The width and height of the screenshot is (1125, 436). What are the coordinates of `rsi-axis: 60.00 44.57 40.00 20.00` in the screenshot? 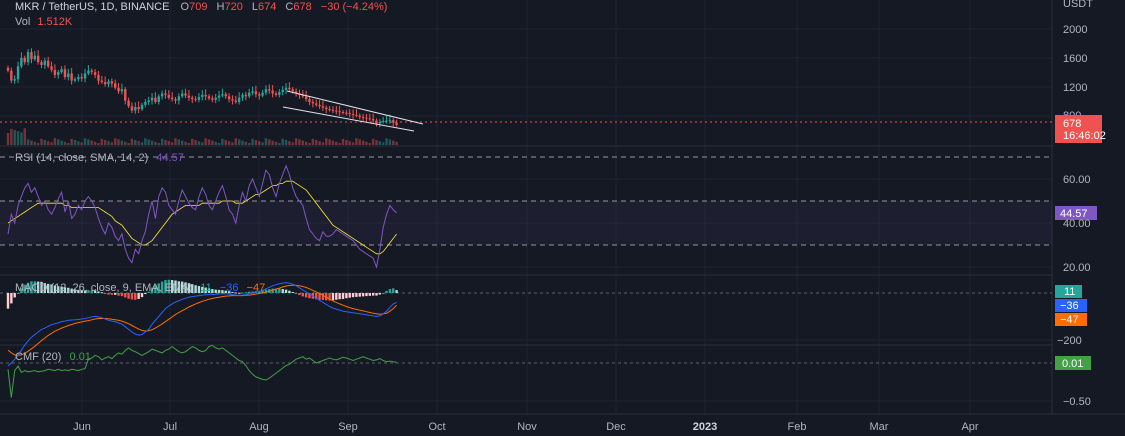 It's located at (1076, 224).